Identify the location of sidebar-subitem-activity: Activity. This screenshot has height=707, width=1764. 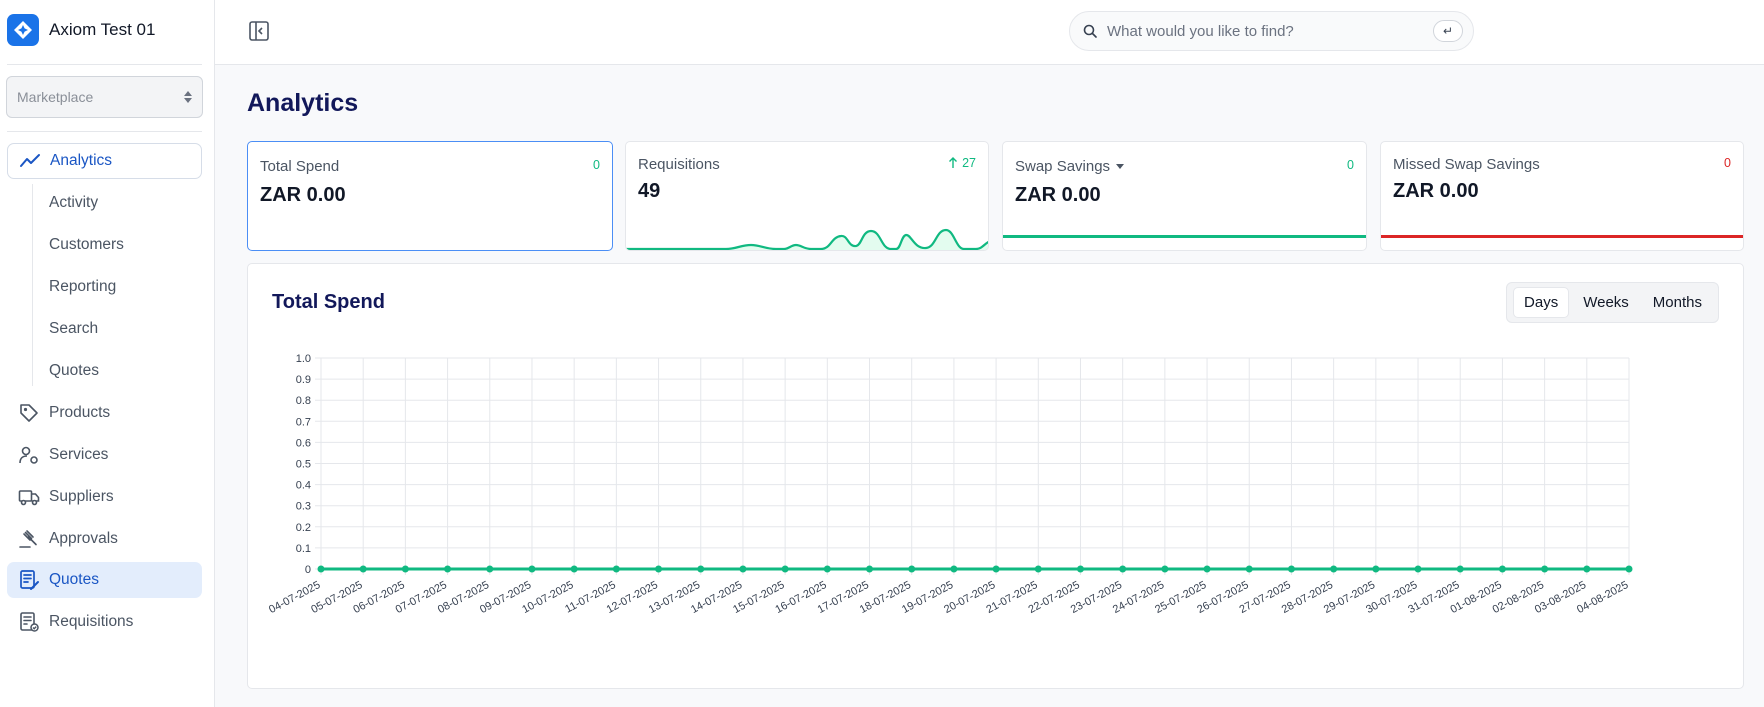
(74, 202).